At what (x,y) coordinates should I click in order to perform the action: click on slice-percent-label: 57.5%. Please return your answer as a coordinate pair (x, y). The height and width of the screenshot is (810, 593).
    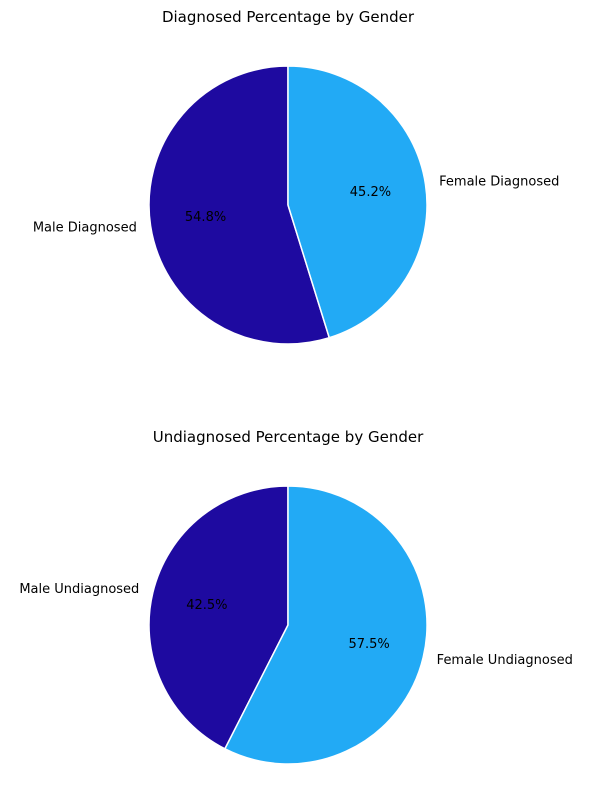
    Looking at the image, I should click on (368, 644).